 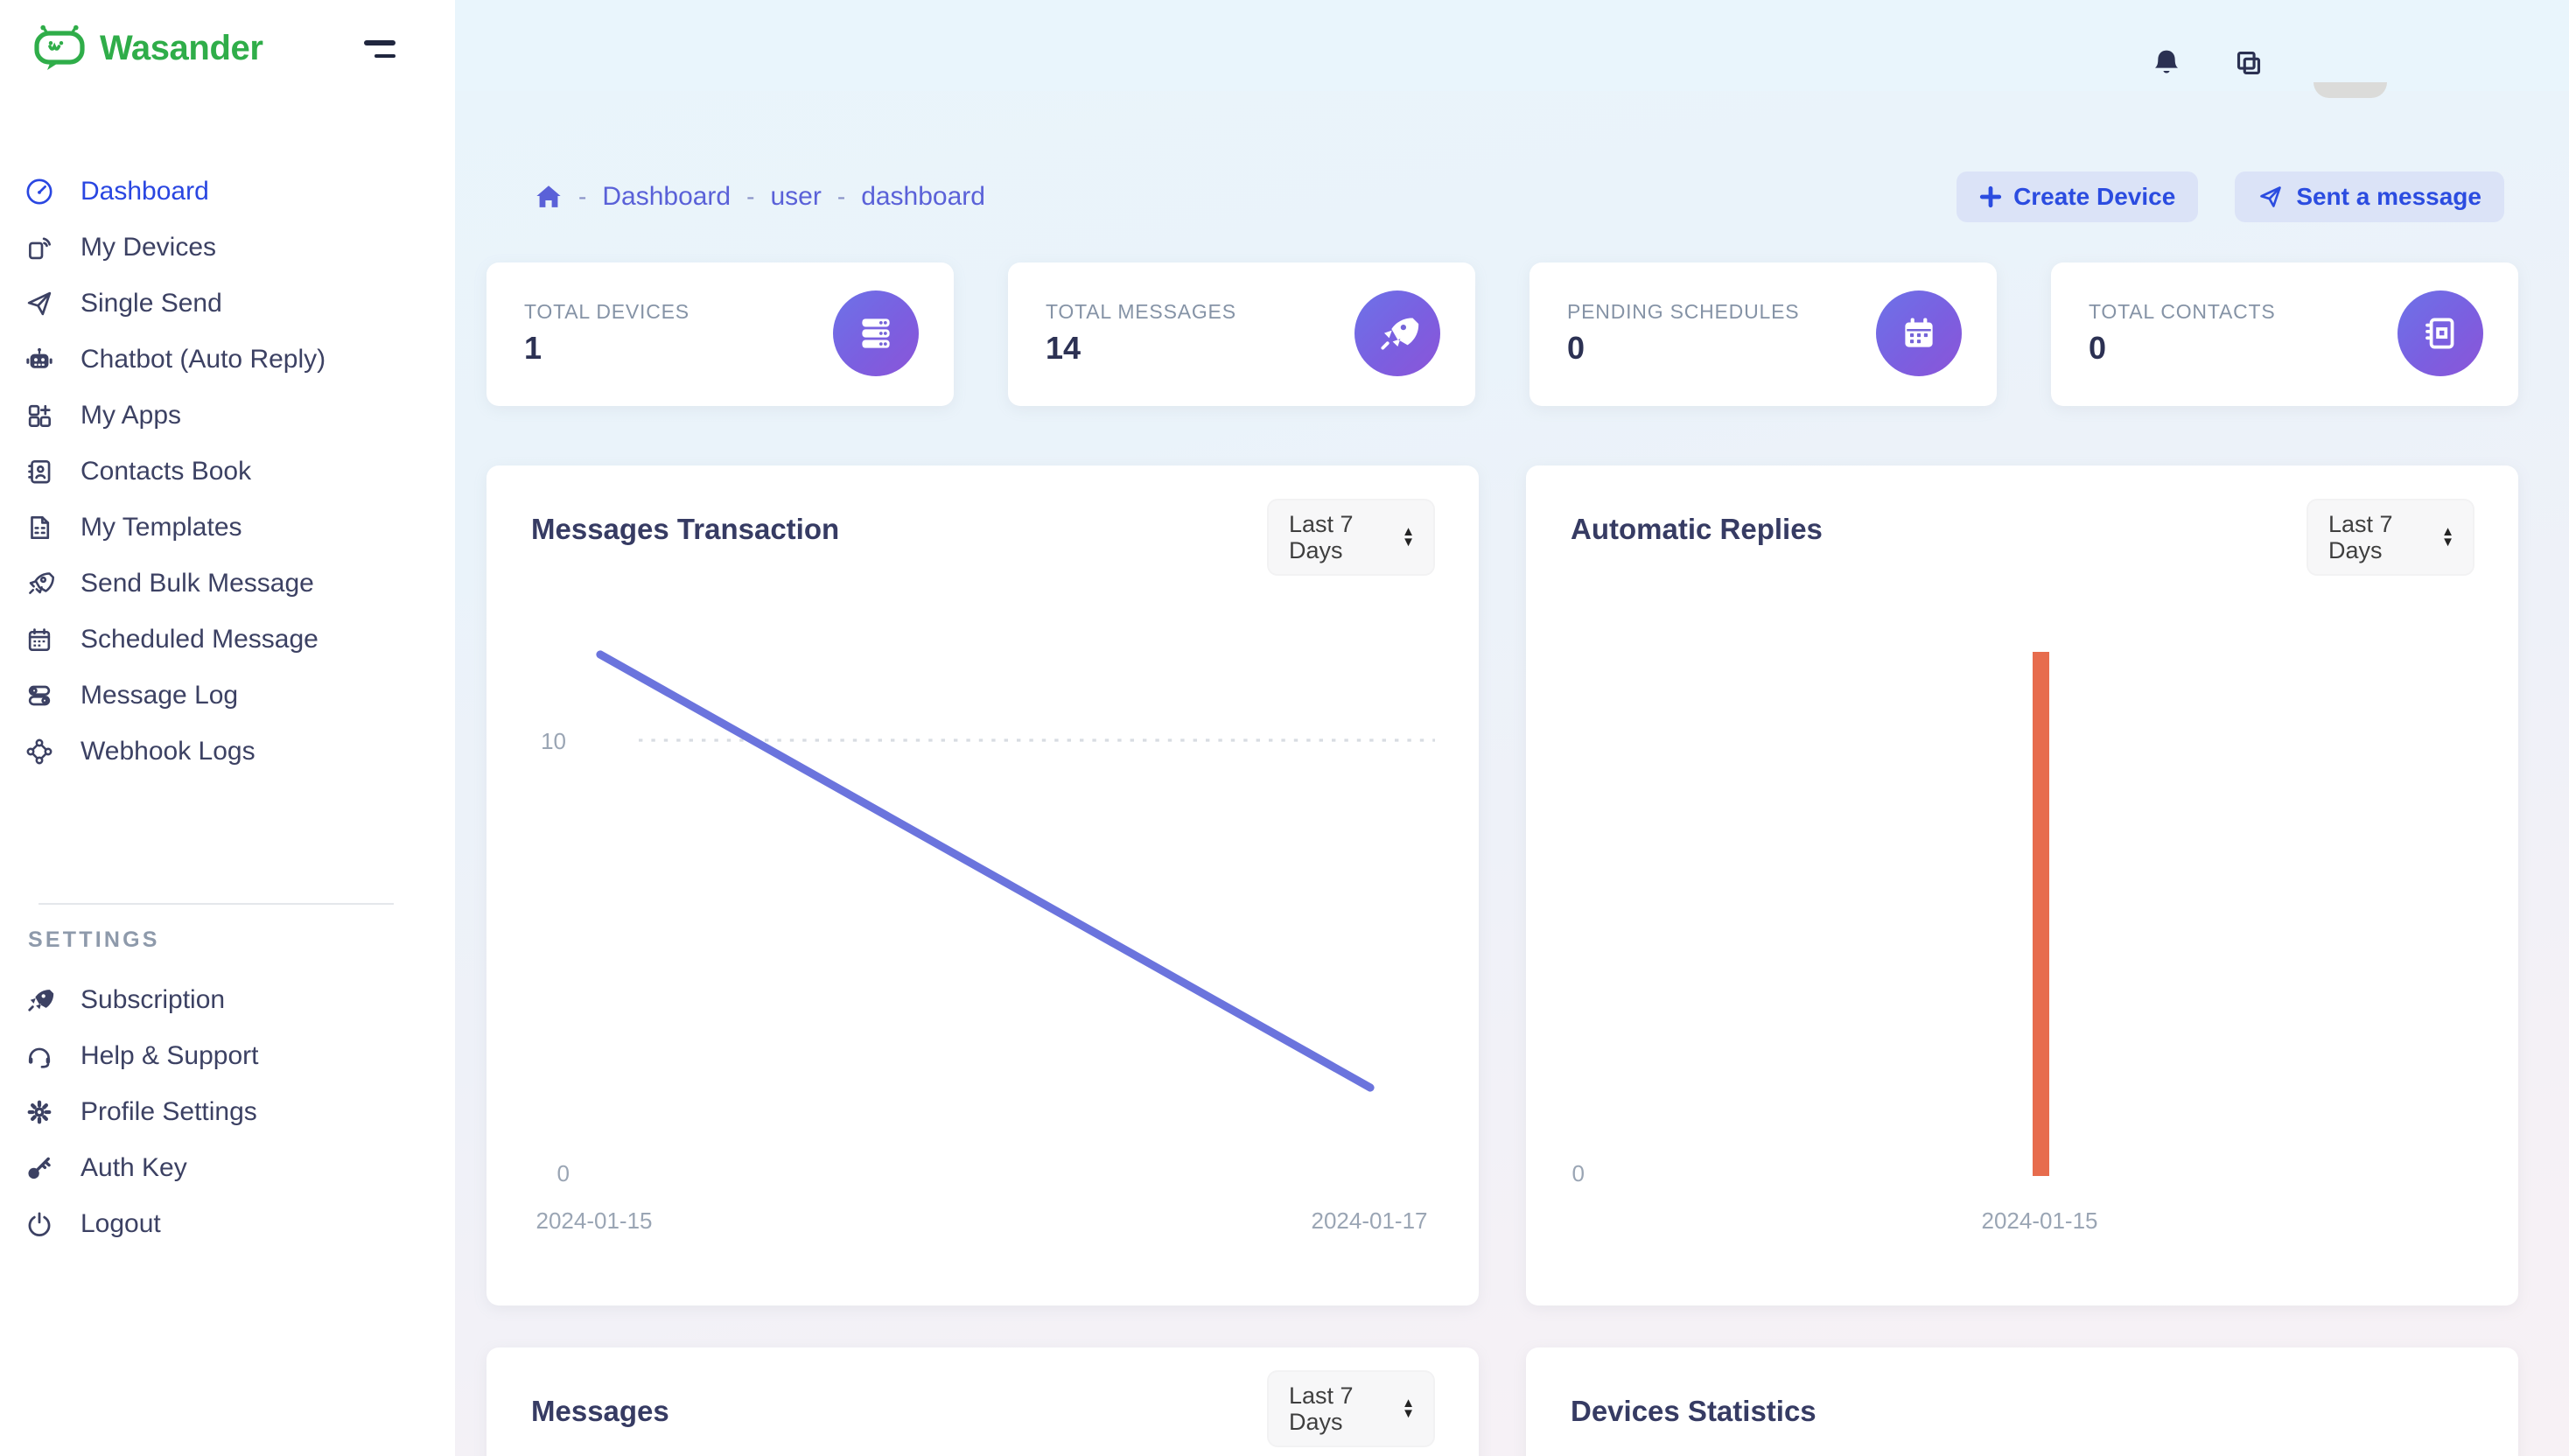 I want to click on toggles-icon, so click(x=39, y=695).